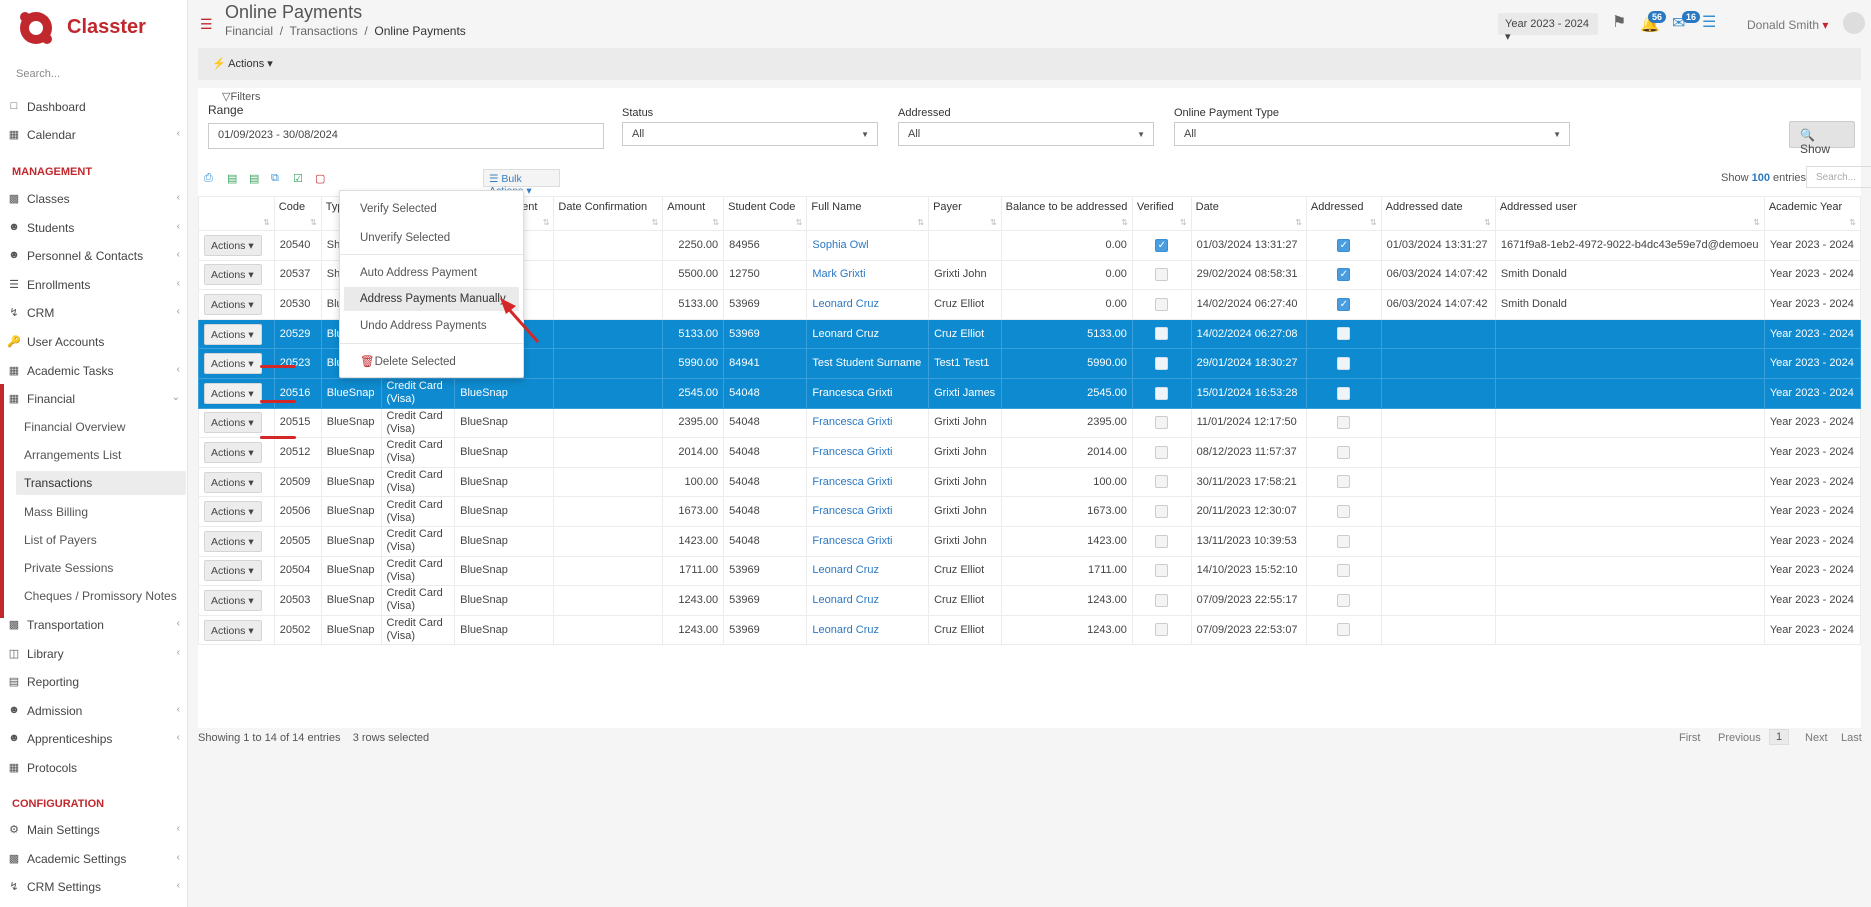 The height and width of the screenshot is (907, 1871). Describe the element at coordinates (868, 245) in the screenshot. I see `full-name-link: Sophia Owl` at that location.